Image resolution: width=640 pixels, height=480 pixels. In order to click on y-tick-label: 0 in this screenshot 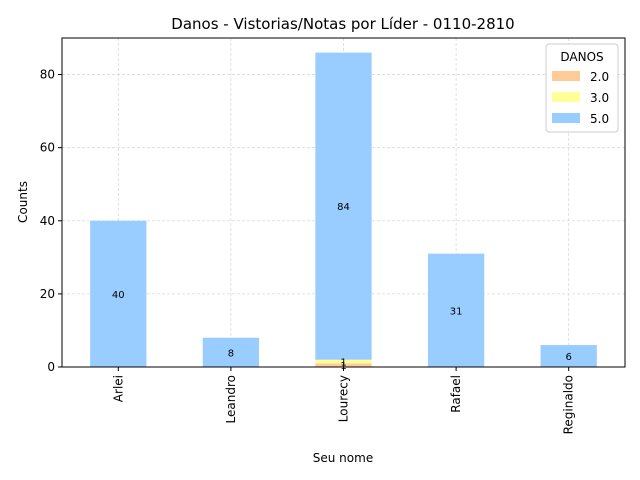, I will do `click(51, 367)`.